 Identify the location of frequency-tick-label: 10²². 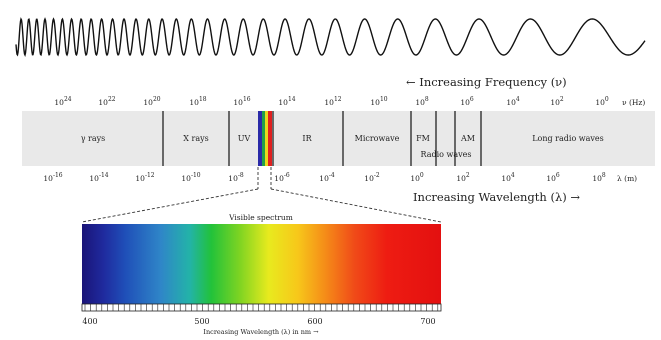
(106, 101).